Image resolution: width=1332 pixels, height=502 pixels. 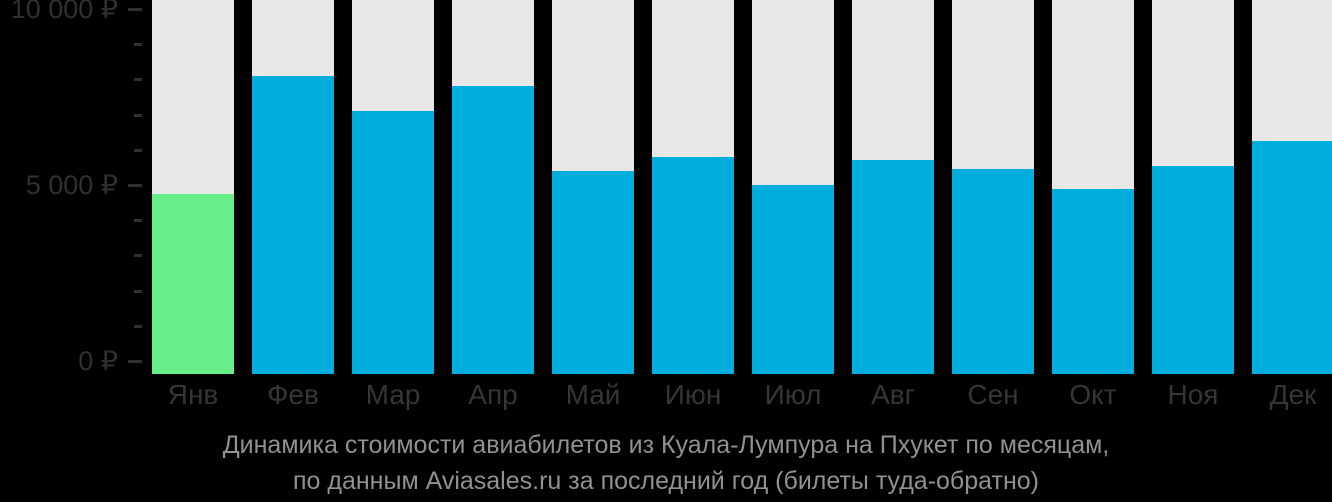 What do you see at coordinates (98, 361) in the screenshot?
I see `y-axis-tick-label: 0 ₽` at bounding box center [98, 361].